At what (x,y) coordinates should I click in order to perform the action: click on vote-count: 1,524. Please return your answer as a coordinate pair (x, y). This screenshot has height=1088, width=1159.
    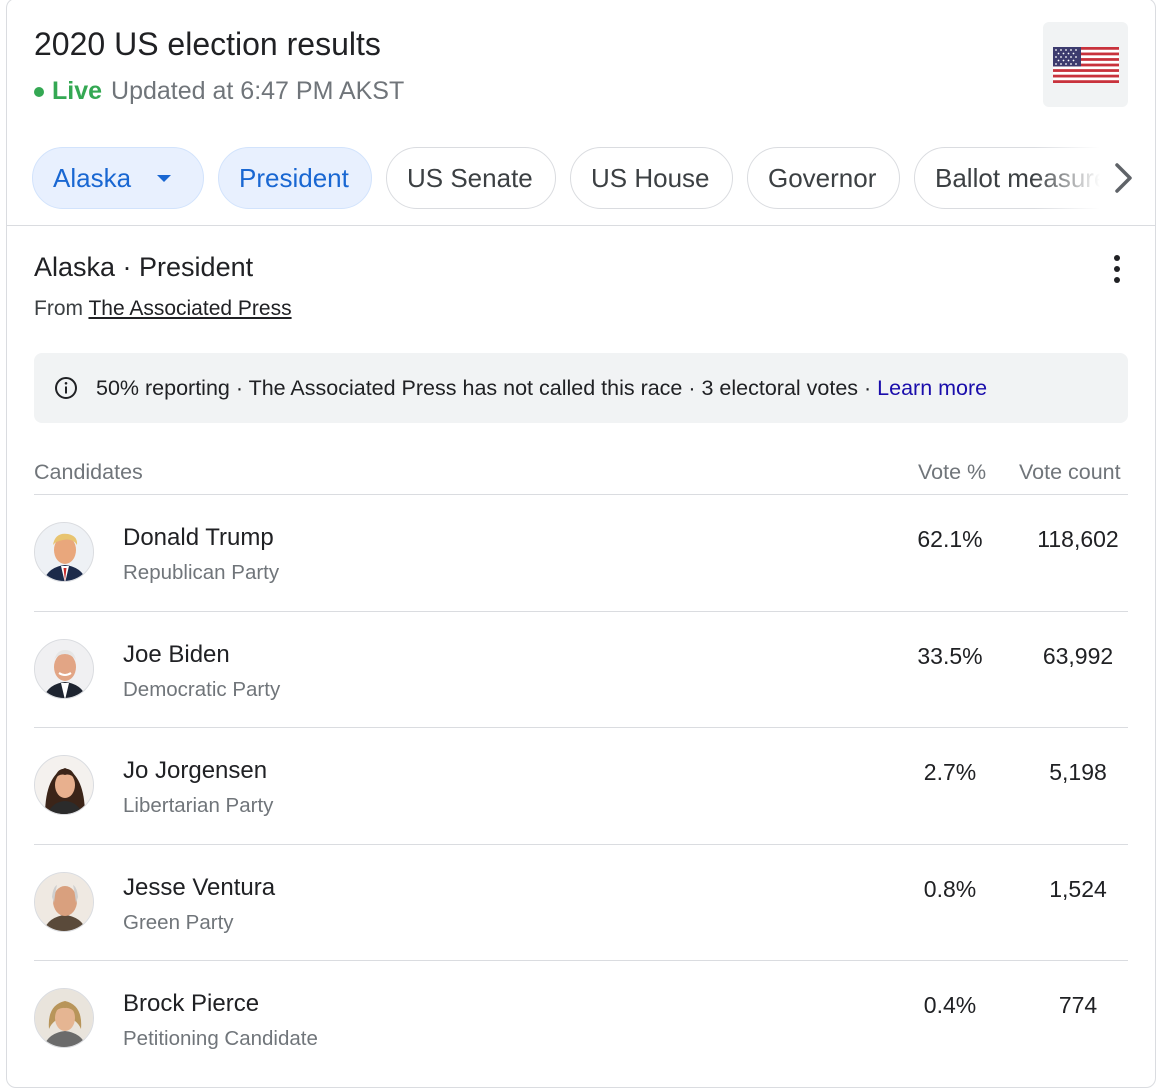
    Looking at the image, I should click on (1078, 889).